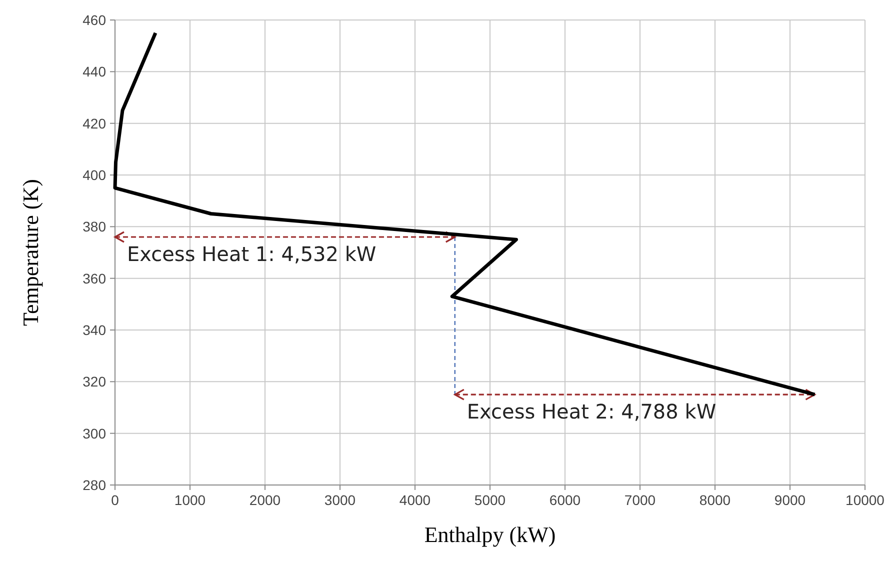 This screenshot has width=893, height=564. I want to click on y-axis-title: Temperature (K), so click(30, 252).